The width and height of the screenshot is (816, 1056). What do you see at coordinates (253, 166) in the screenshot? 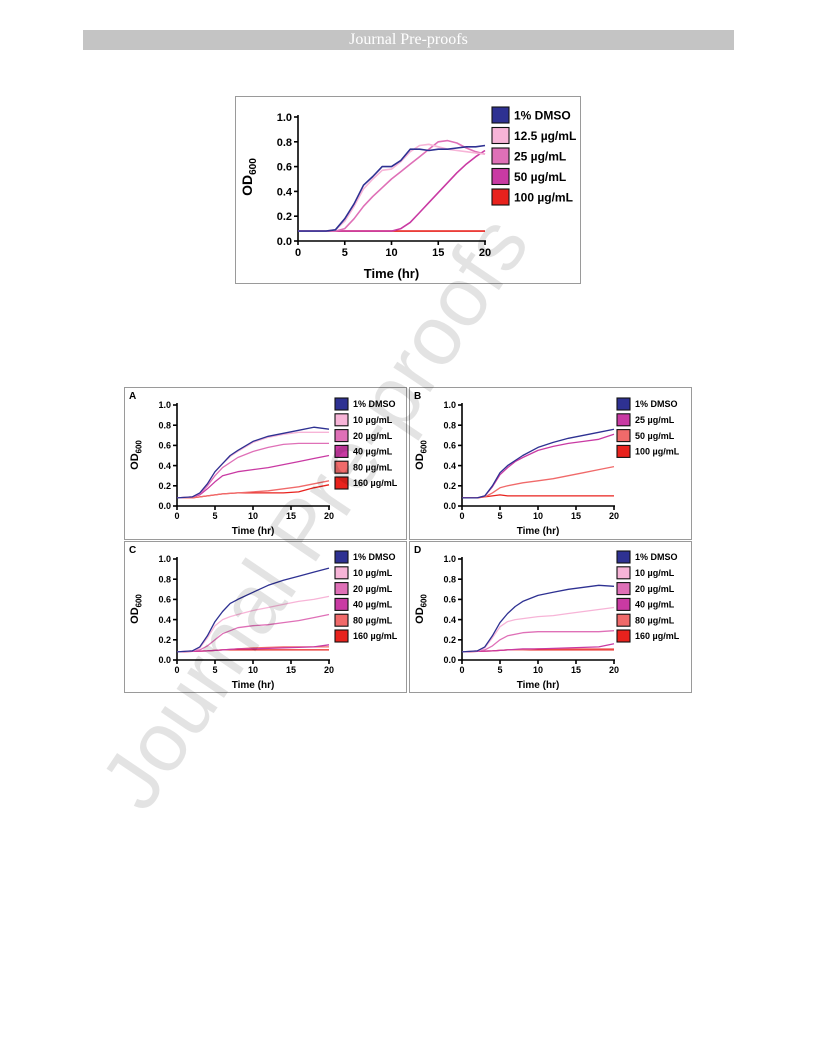
I see `y-axis-title-subscript: 600` at bounding box center [253, 166].